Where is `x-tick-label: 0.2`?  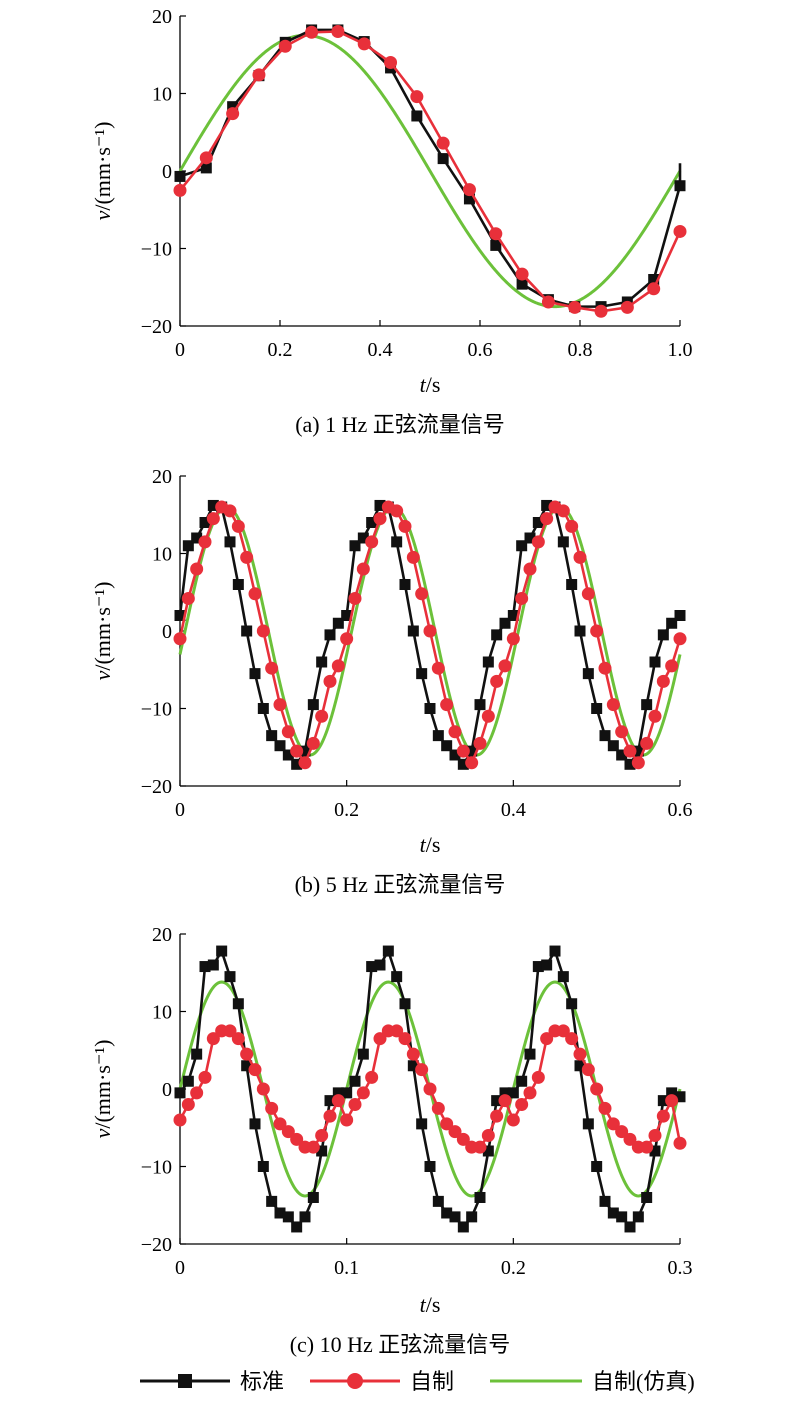 x-tick-label: 0.2 is located at coordinates (346, 810).